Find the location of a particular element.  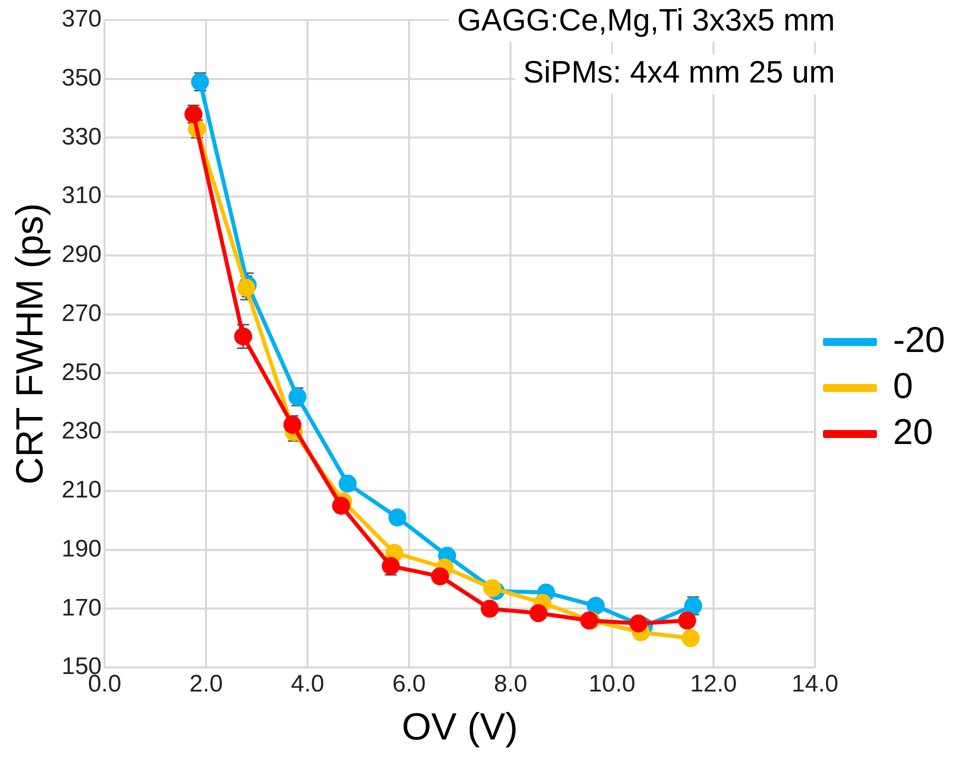

x-tick-label: 12.0 is located at coordinates (713, 684).